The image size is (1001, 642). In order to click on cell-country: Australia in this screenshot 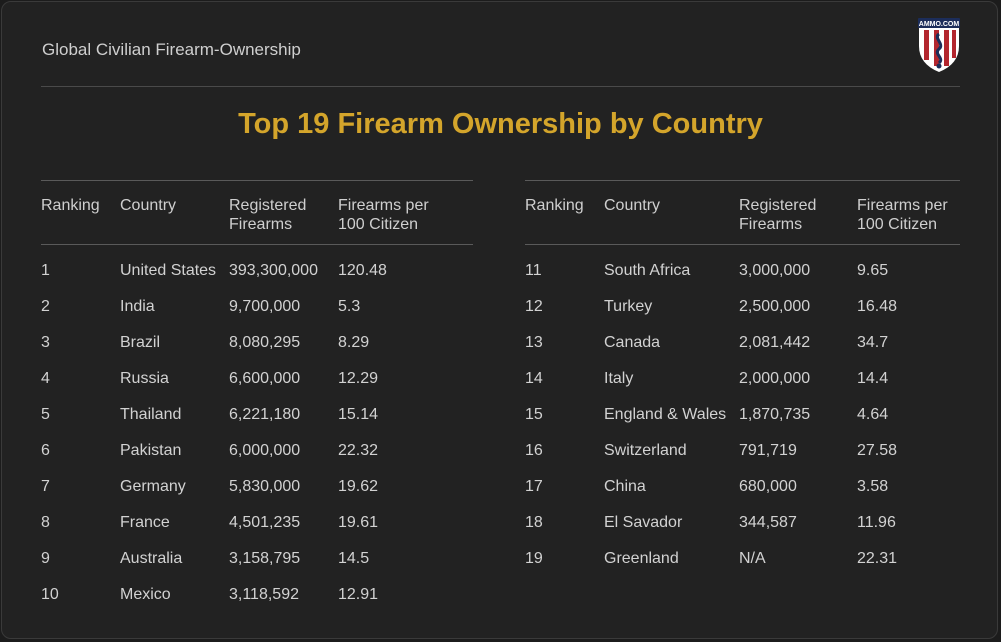, I will do `click(151, 558)`.